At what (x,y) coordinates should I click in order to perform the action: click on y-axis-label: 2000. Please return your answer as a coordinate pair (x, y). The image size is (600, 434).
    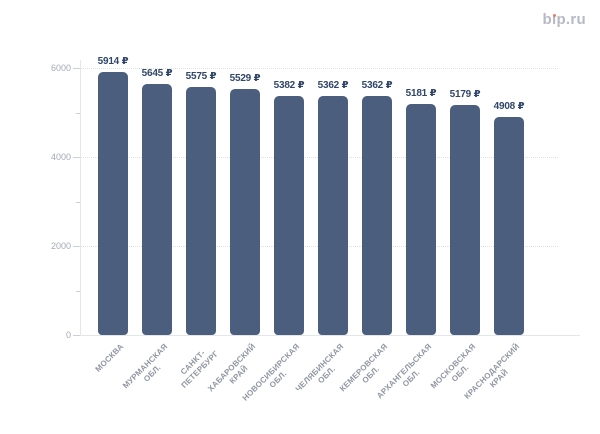
    Looking at the image, I should click on (60, 246).